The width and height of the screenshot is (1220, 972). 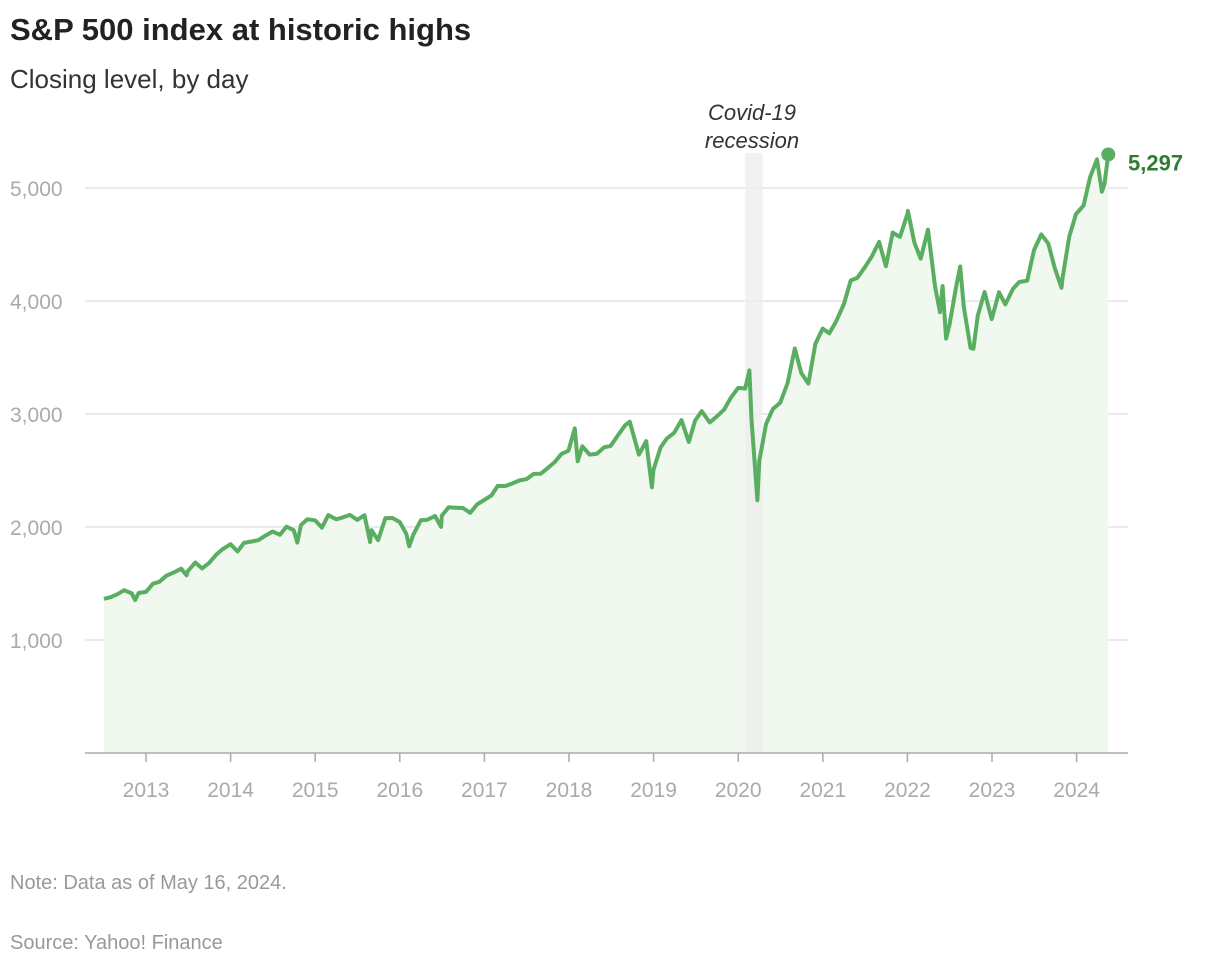 I want to click on chart-title: S&P 500 index at historic highs, so click(x=241, y=29).